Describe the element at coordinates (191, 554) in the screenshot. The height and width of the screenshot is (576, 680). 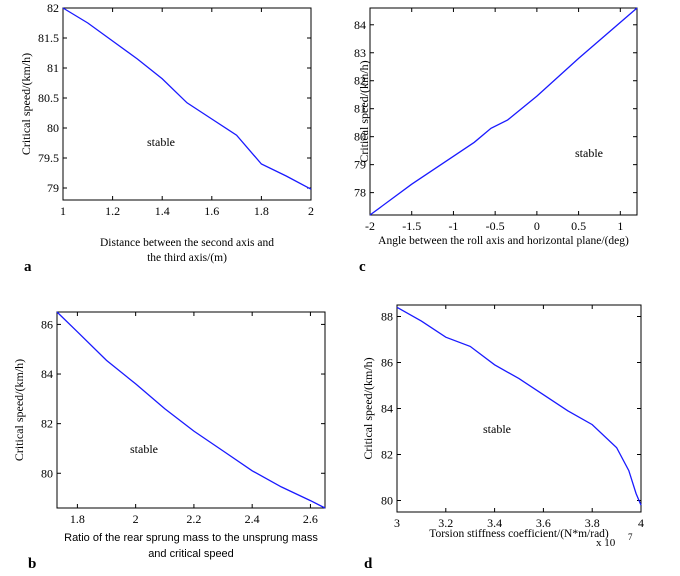
I see `x-axis-label-line2: and critical speed` at that location.